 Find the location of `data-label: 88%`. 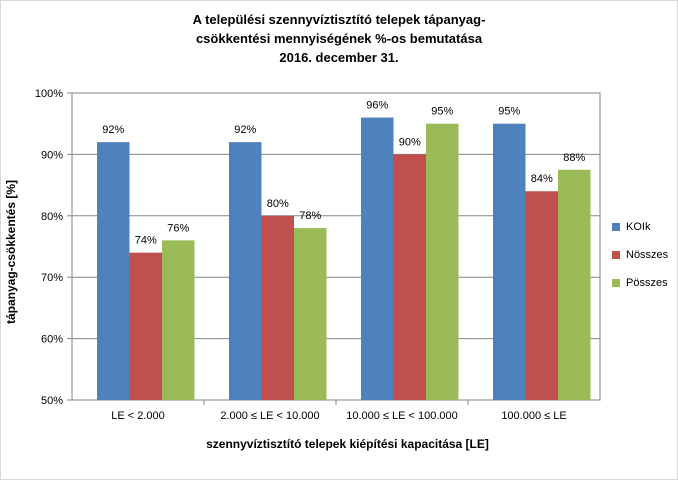

data-label: 88% is located at coordinates (574, 158).